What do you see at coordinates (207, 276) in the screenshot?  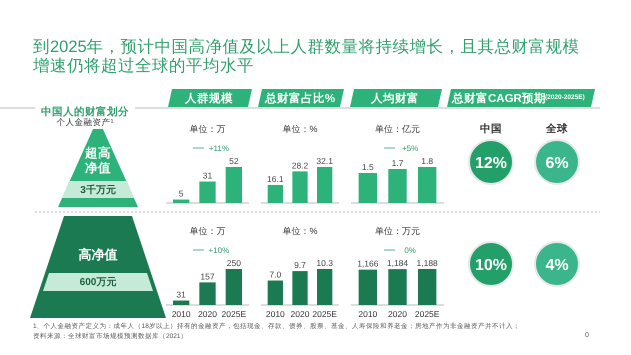 I see `data-label: 157` at bounding box center [207, 276].